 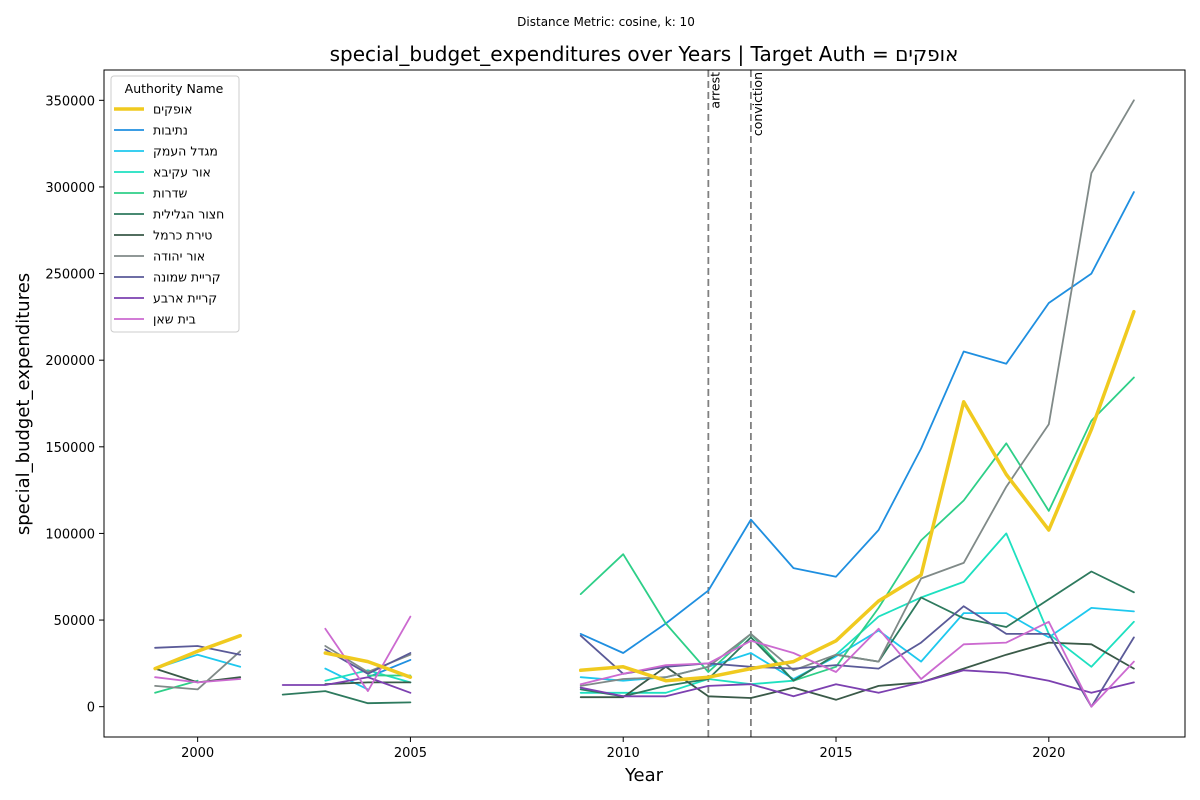 I want to click on y-tick-label: 300000, so click(x=70, y=188).